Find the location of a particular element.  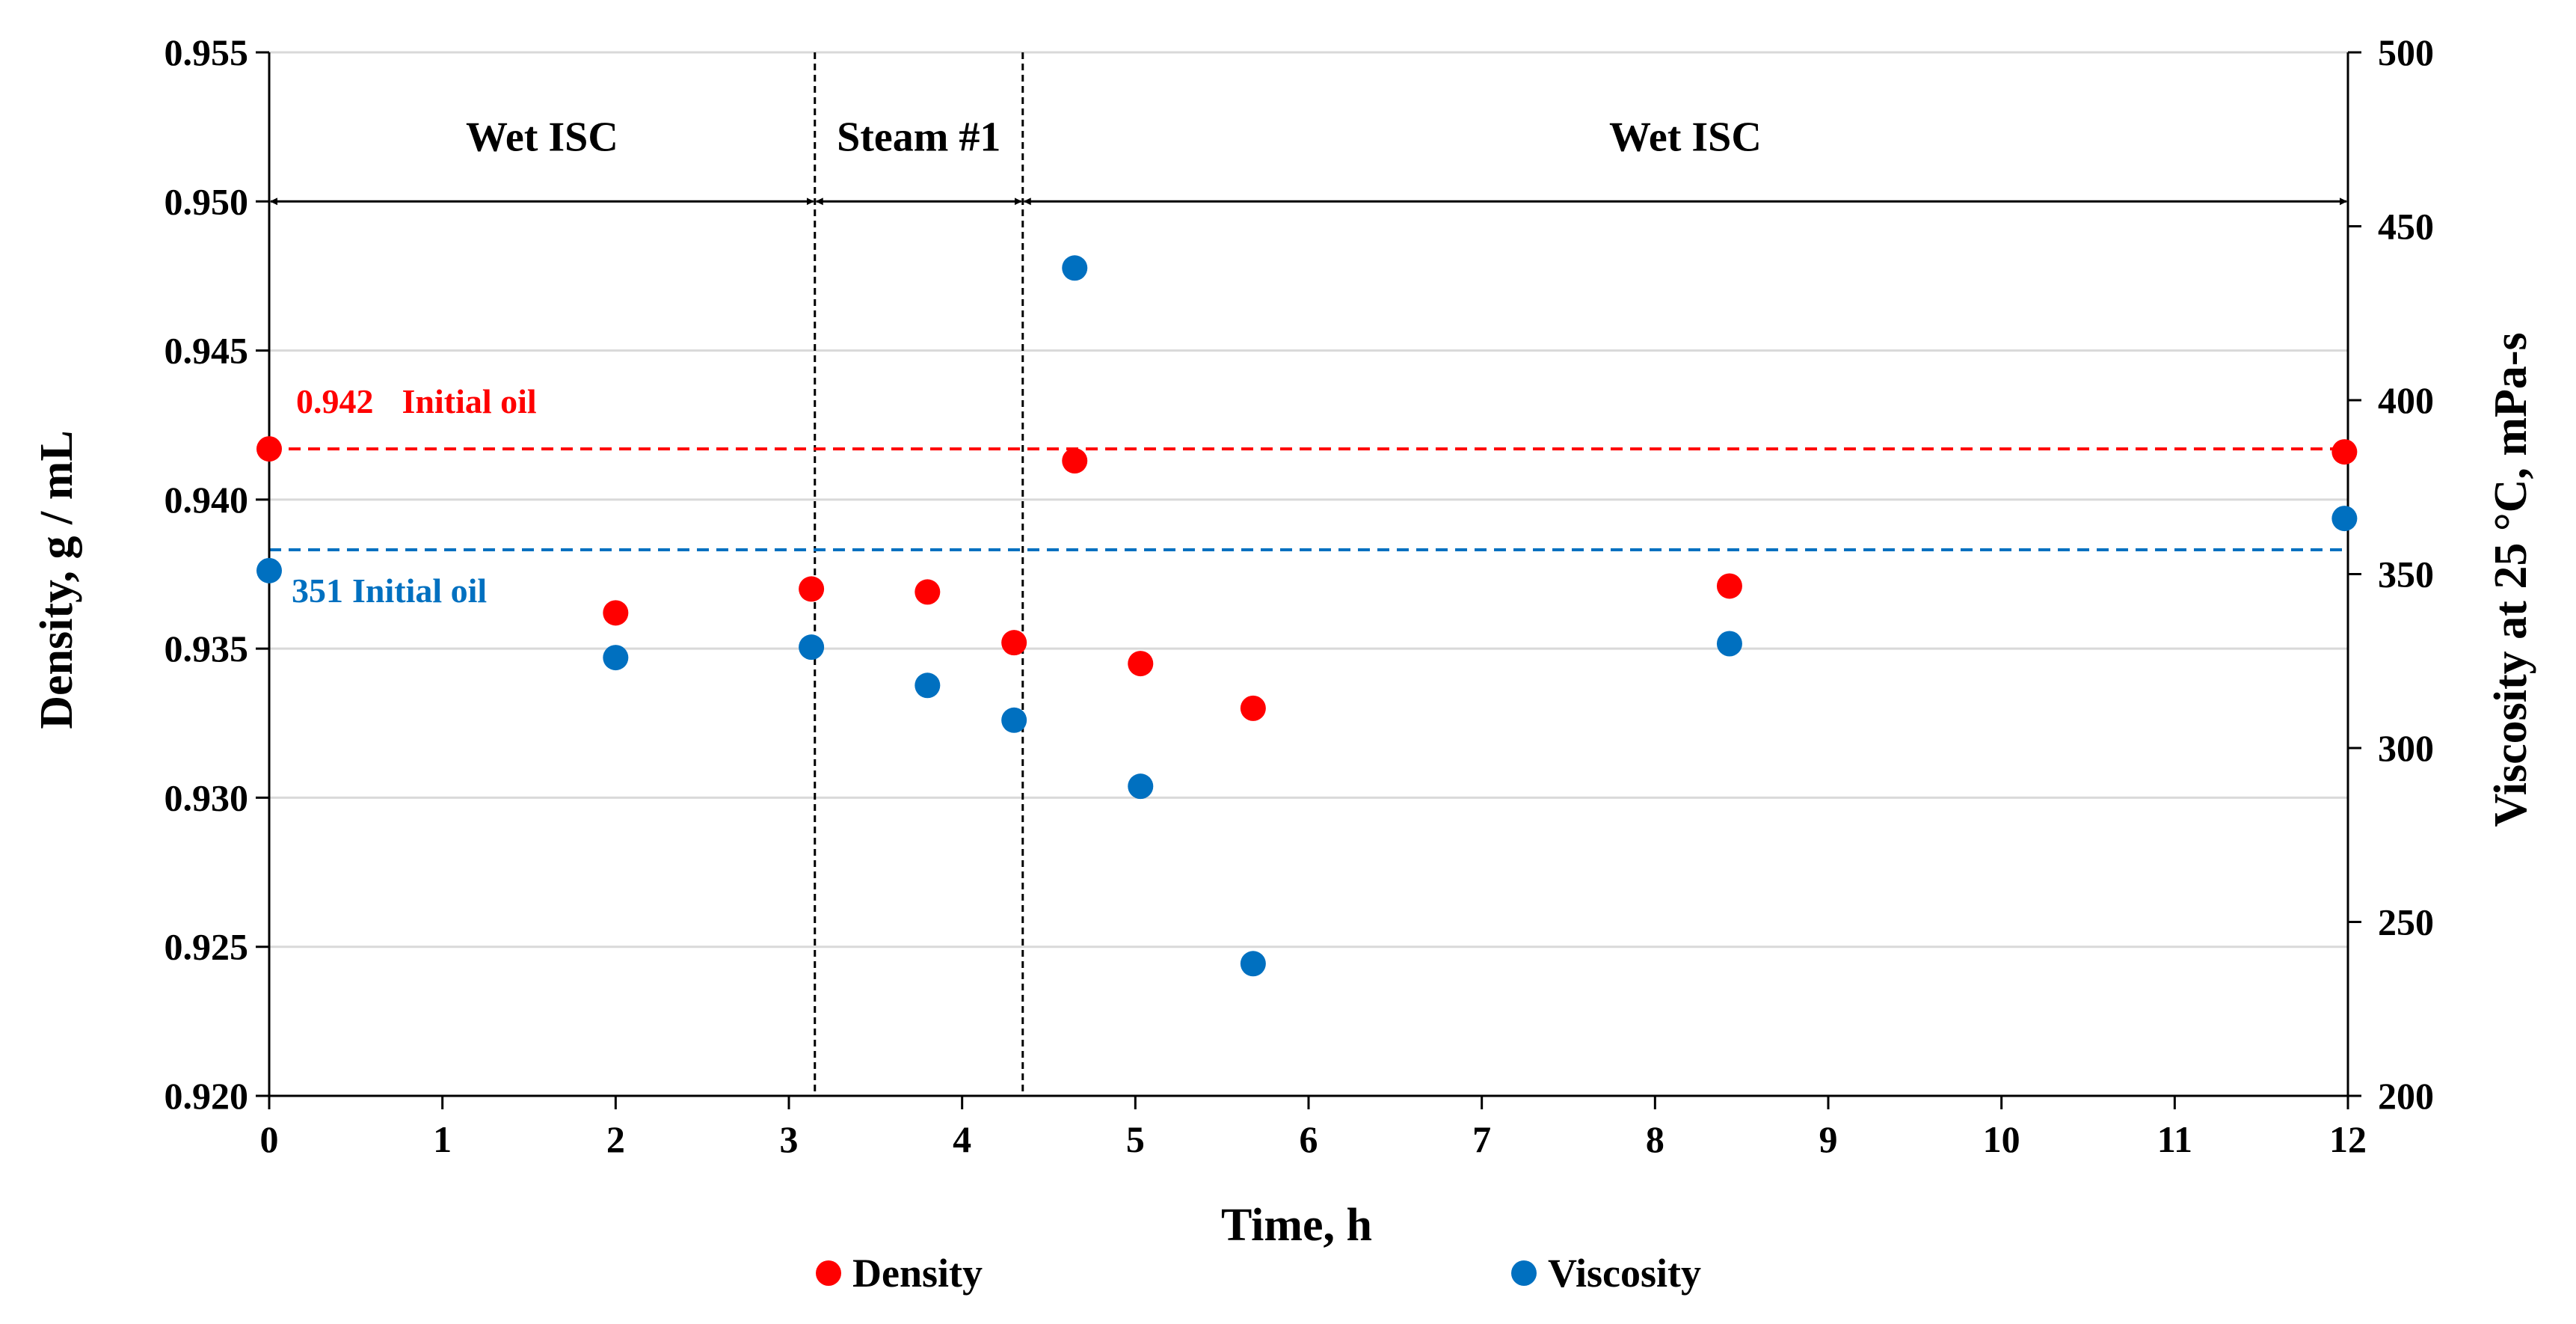

x-tick-label: 8 is located at coordinates (1655, 1139).